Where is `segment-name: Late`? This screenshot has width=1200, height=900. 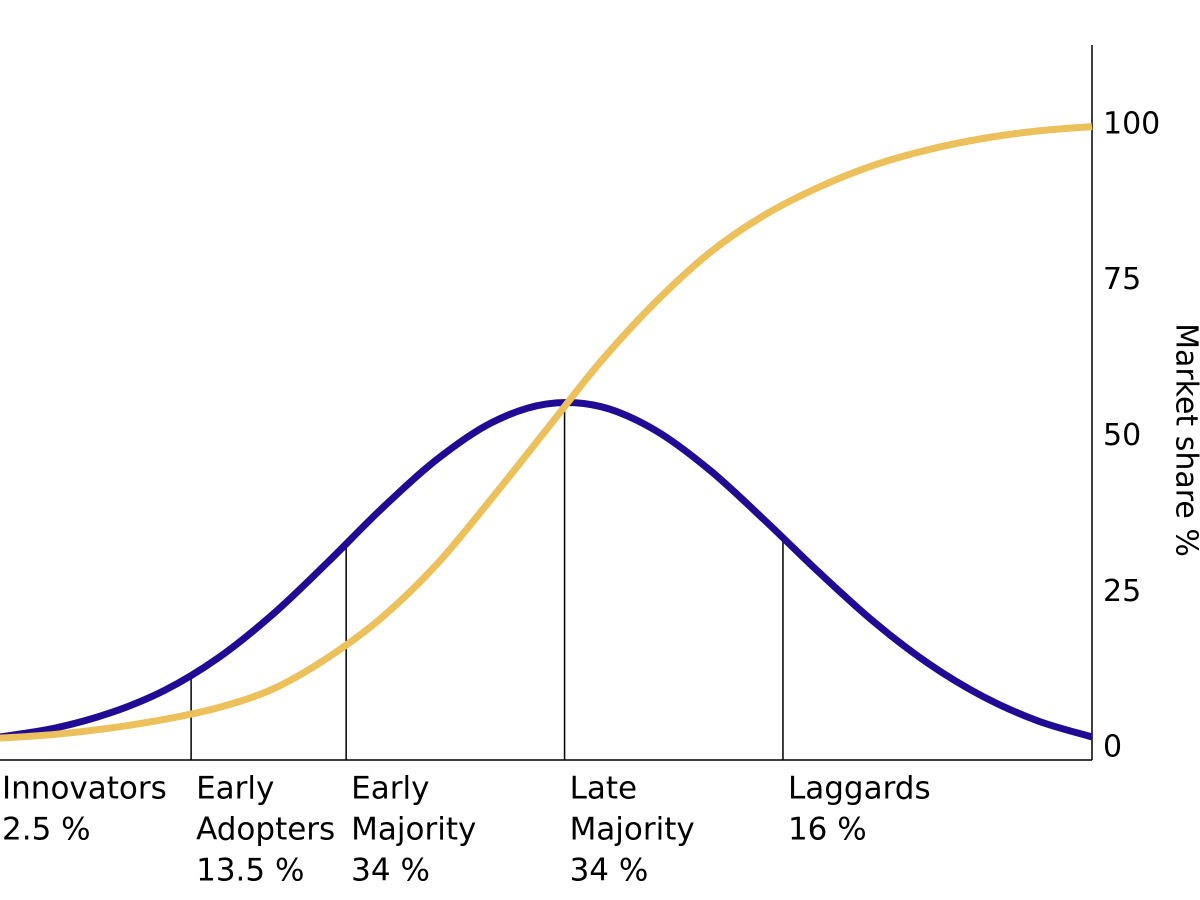
segment-name: Late is located at coordinates (604, 789).